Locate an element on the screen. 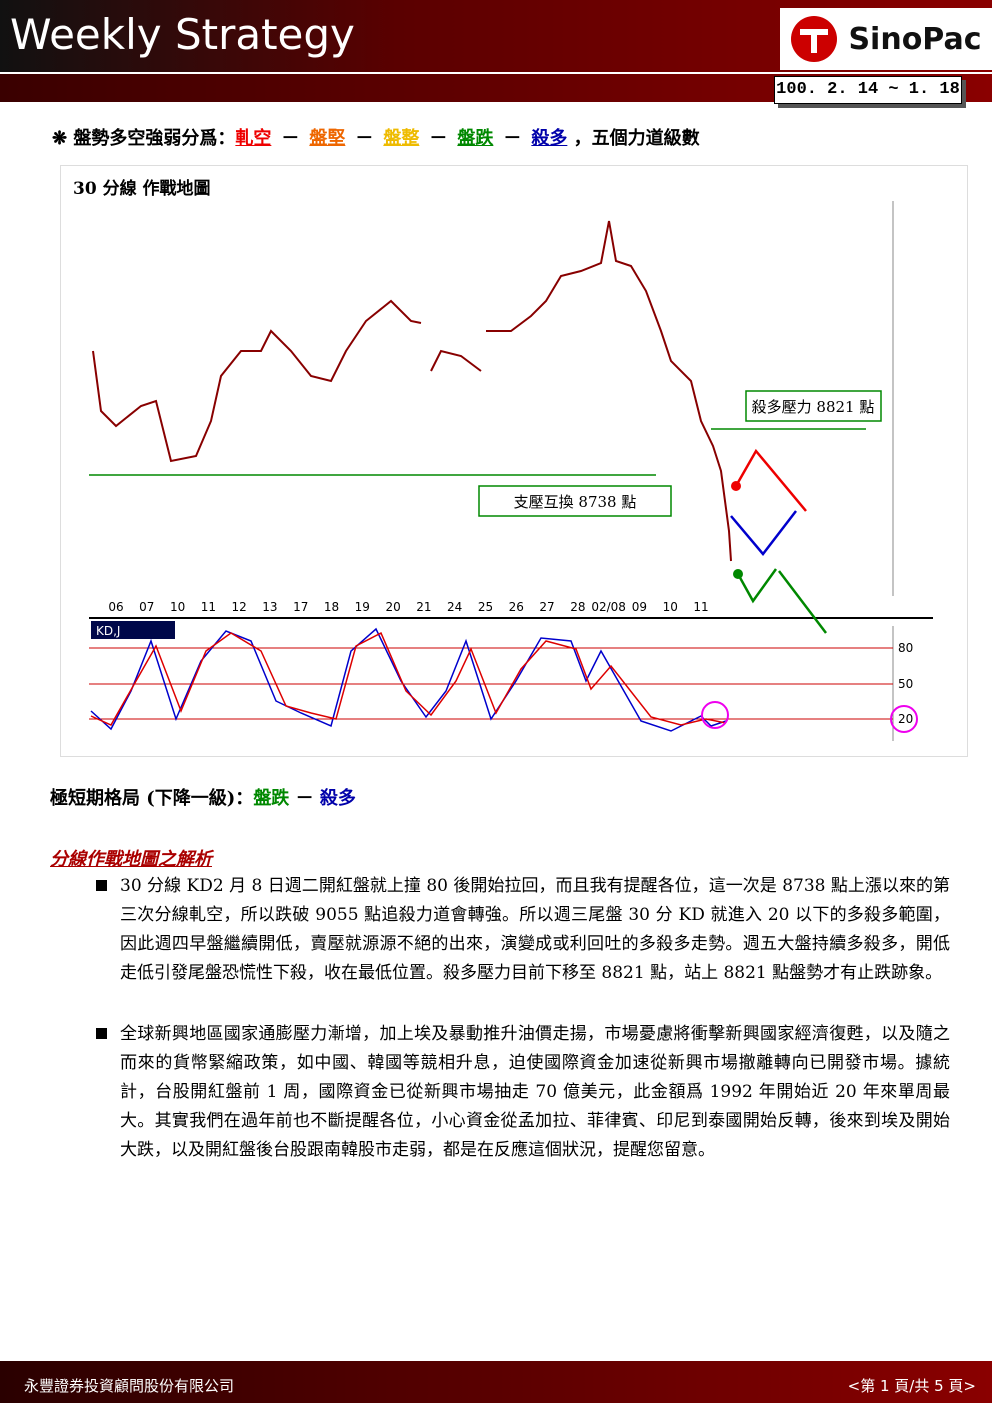  x-label: 19 is located at coordinates (362, 607).